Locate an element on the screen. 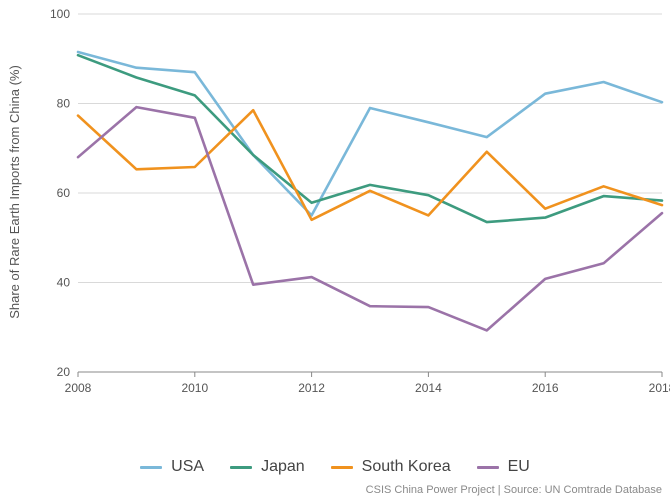  y-tick-label: 60 is located at coordinates (64, 193).